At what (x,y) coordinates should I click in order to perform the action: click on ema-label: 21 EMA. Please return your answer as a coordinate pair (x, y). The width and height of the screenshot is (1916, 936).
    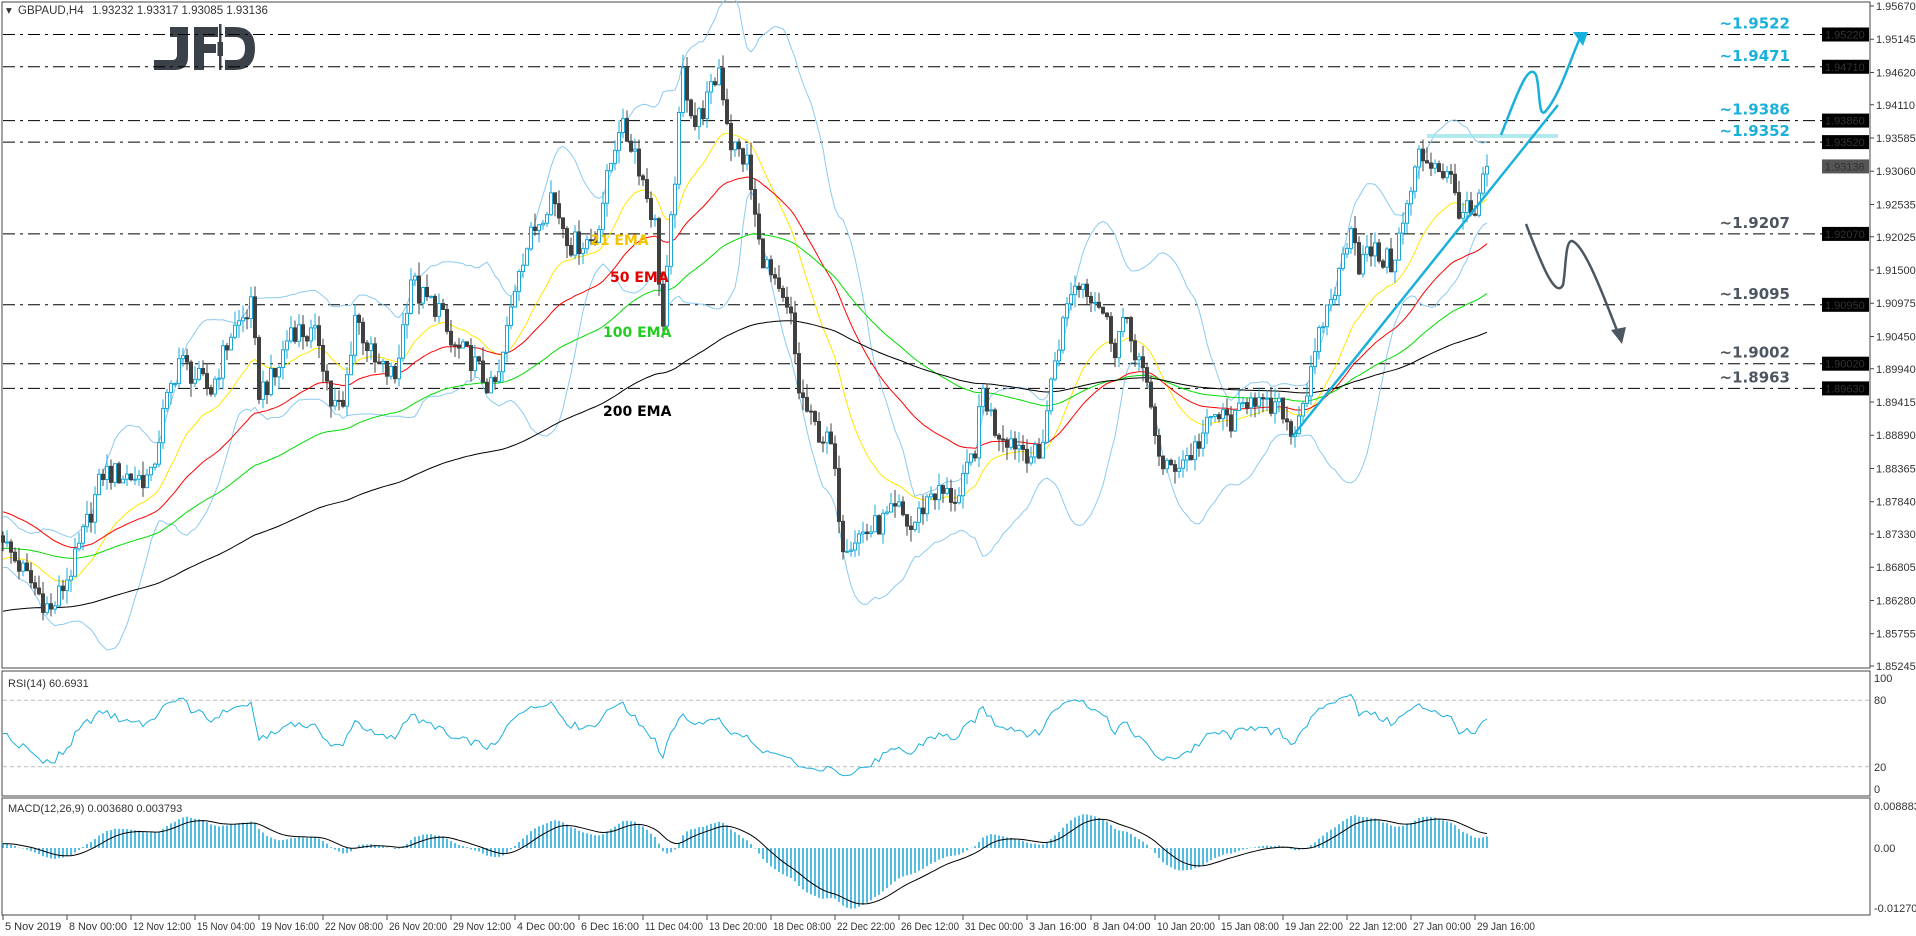
    Looking at the image, I should click on (619, 241).